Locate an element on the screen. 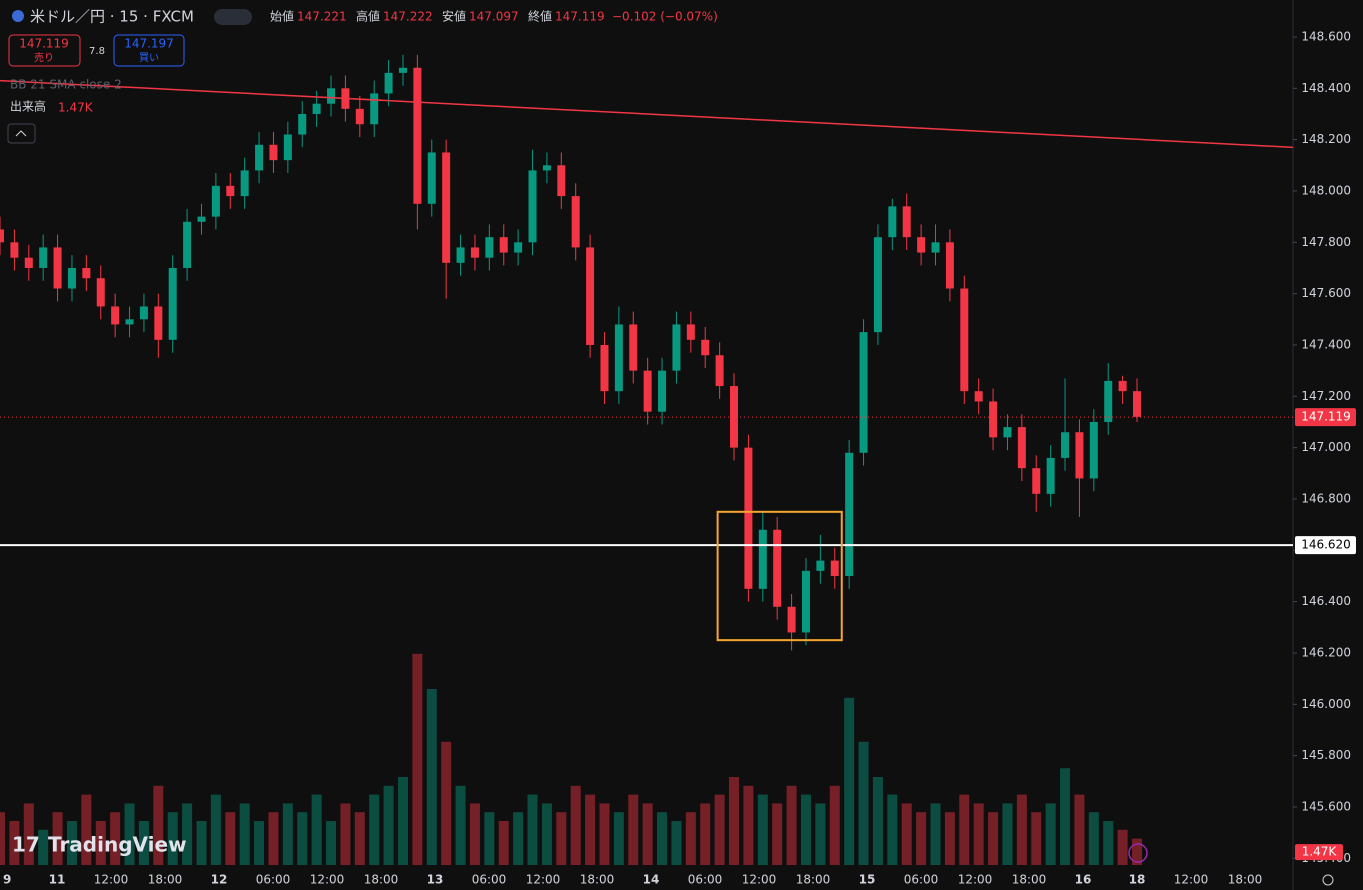 Image resolution: width=1363 pixels, height=890 pixels. buy-price: 147.197 is located at coordinates (149, 44).